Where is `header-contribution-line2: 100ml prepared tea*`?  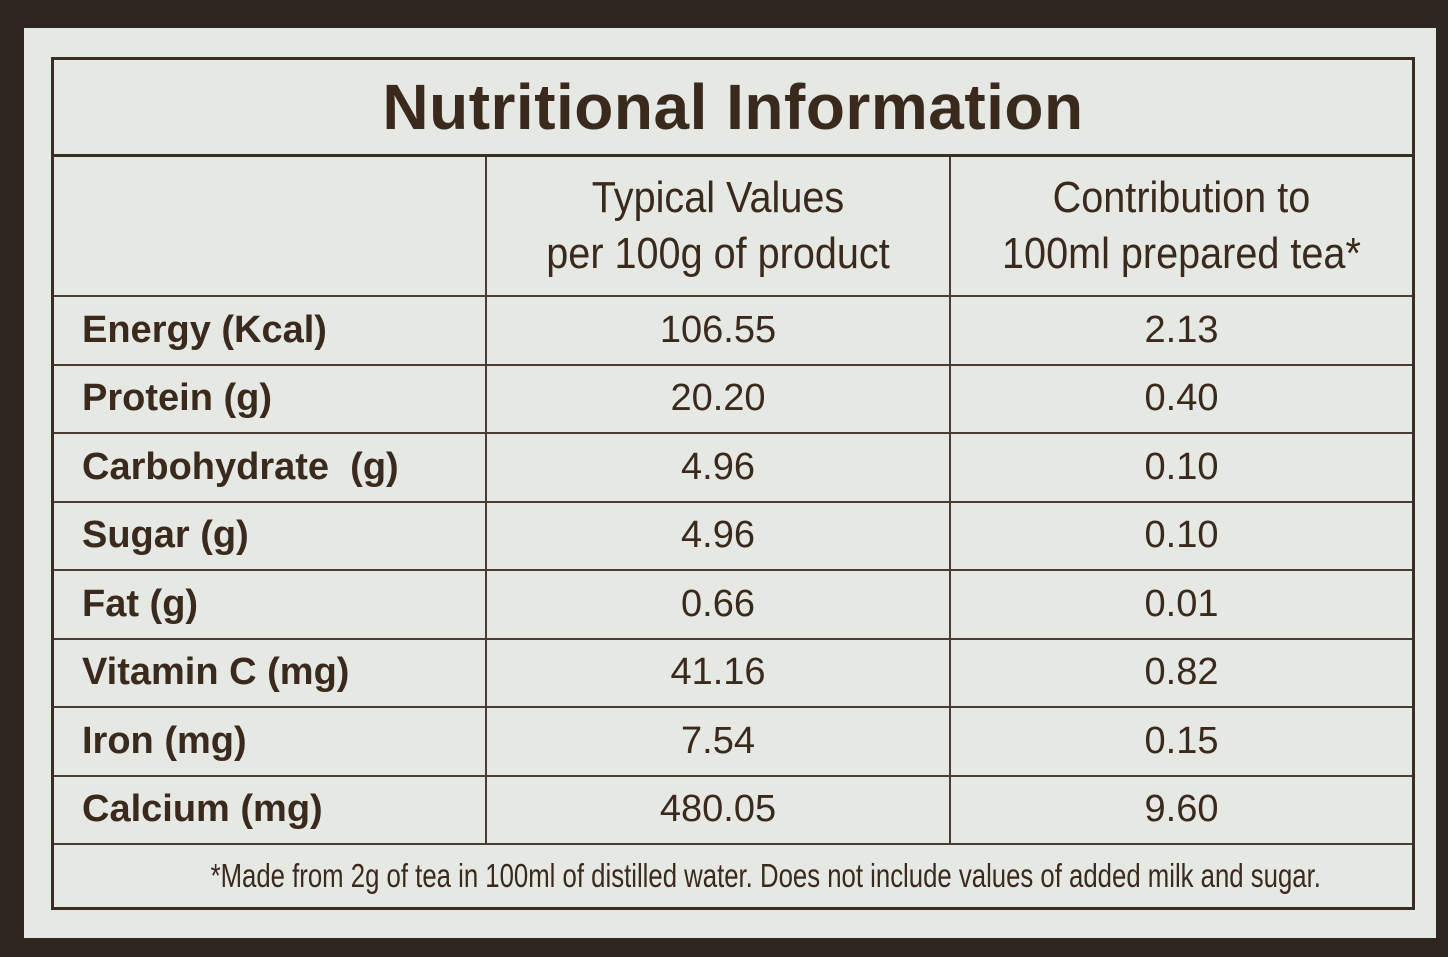 header-contribution-line2: 100ml prepared tea* is located at coordinates (1181, 253).